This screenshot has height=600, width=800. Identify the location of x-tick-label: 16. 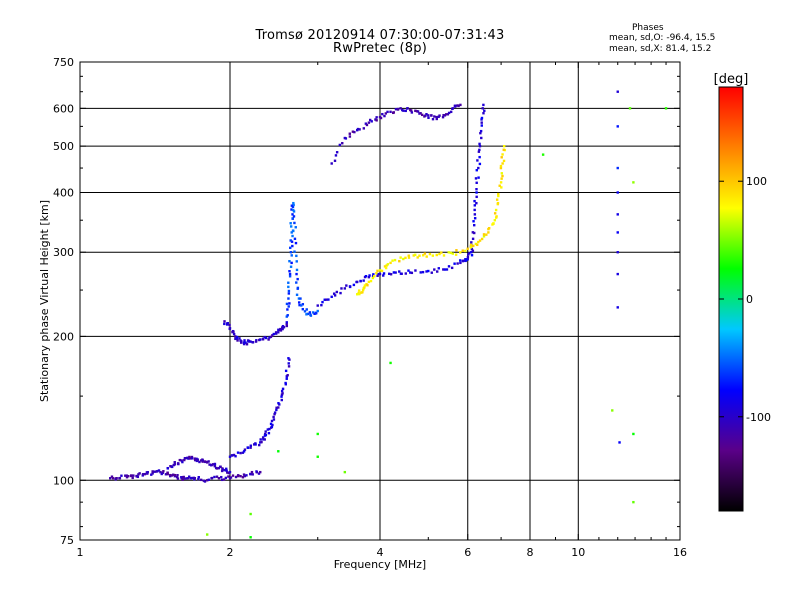
(680, 552).